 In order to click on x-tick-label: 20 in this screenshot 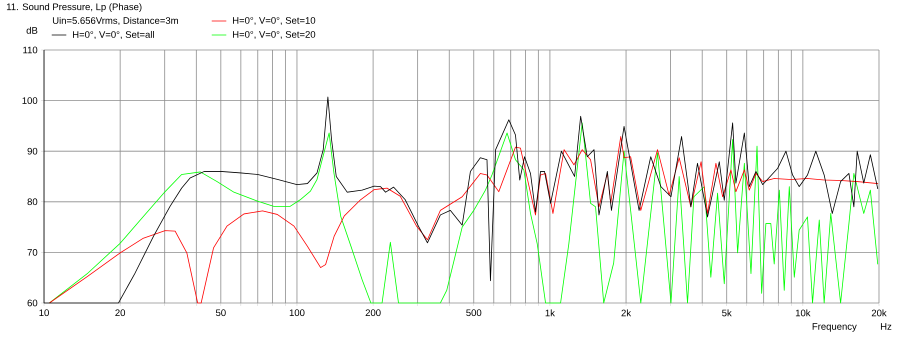, I will do `click(120, 312)`.